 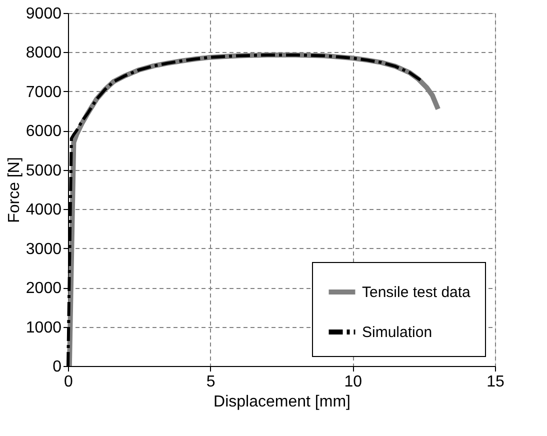 I want to click on x-tick-label: 5, so click(x=211, y=382).